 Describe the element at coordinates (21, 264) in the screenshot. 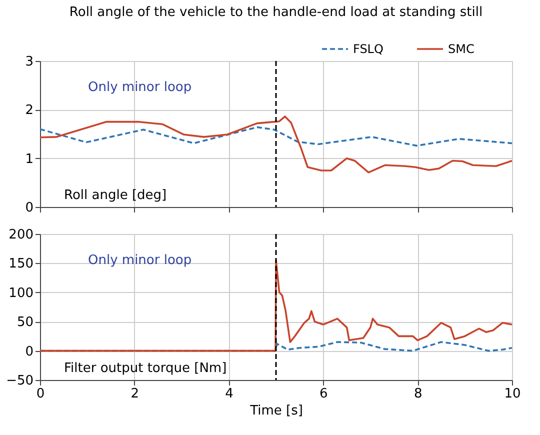

I see `y-tick-label: 150` at that location.